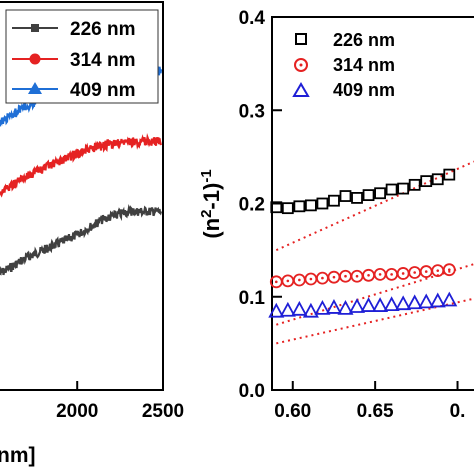 This screenshot has height=474, width=474. What do you see at coordinates (120, 401) in the screenshot?
I see `left-x-ticks: 2000 2500` at bounding box center [120, 401].